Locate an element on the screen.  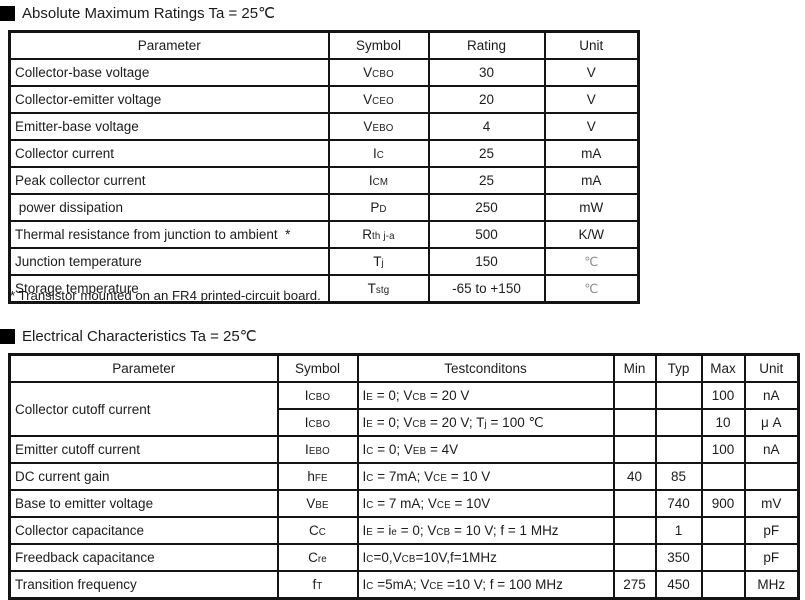
section-title-absolute-maximum-ratings: Absolute Maximum Ratings Ta = 25℃ is located at coordinates (137, 13).